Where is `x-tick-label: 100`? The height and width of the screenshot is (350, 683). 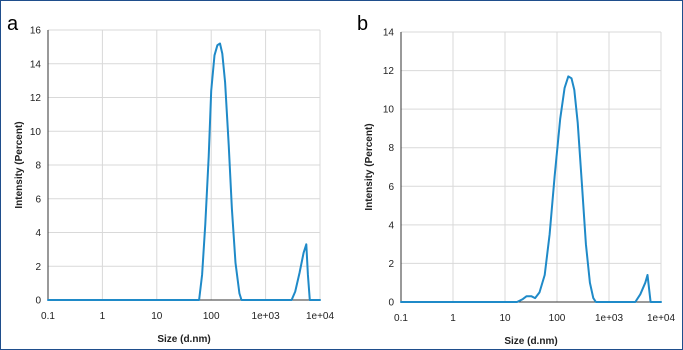 x-tick-label: 100 is located at coordinates (211, 316).